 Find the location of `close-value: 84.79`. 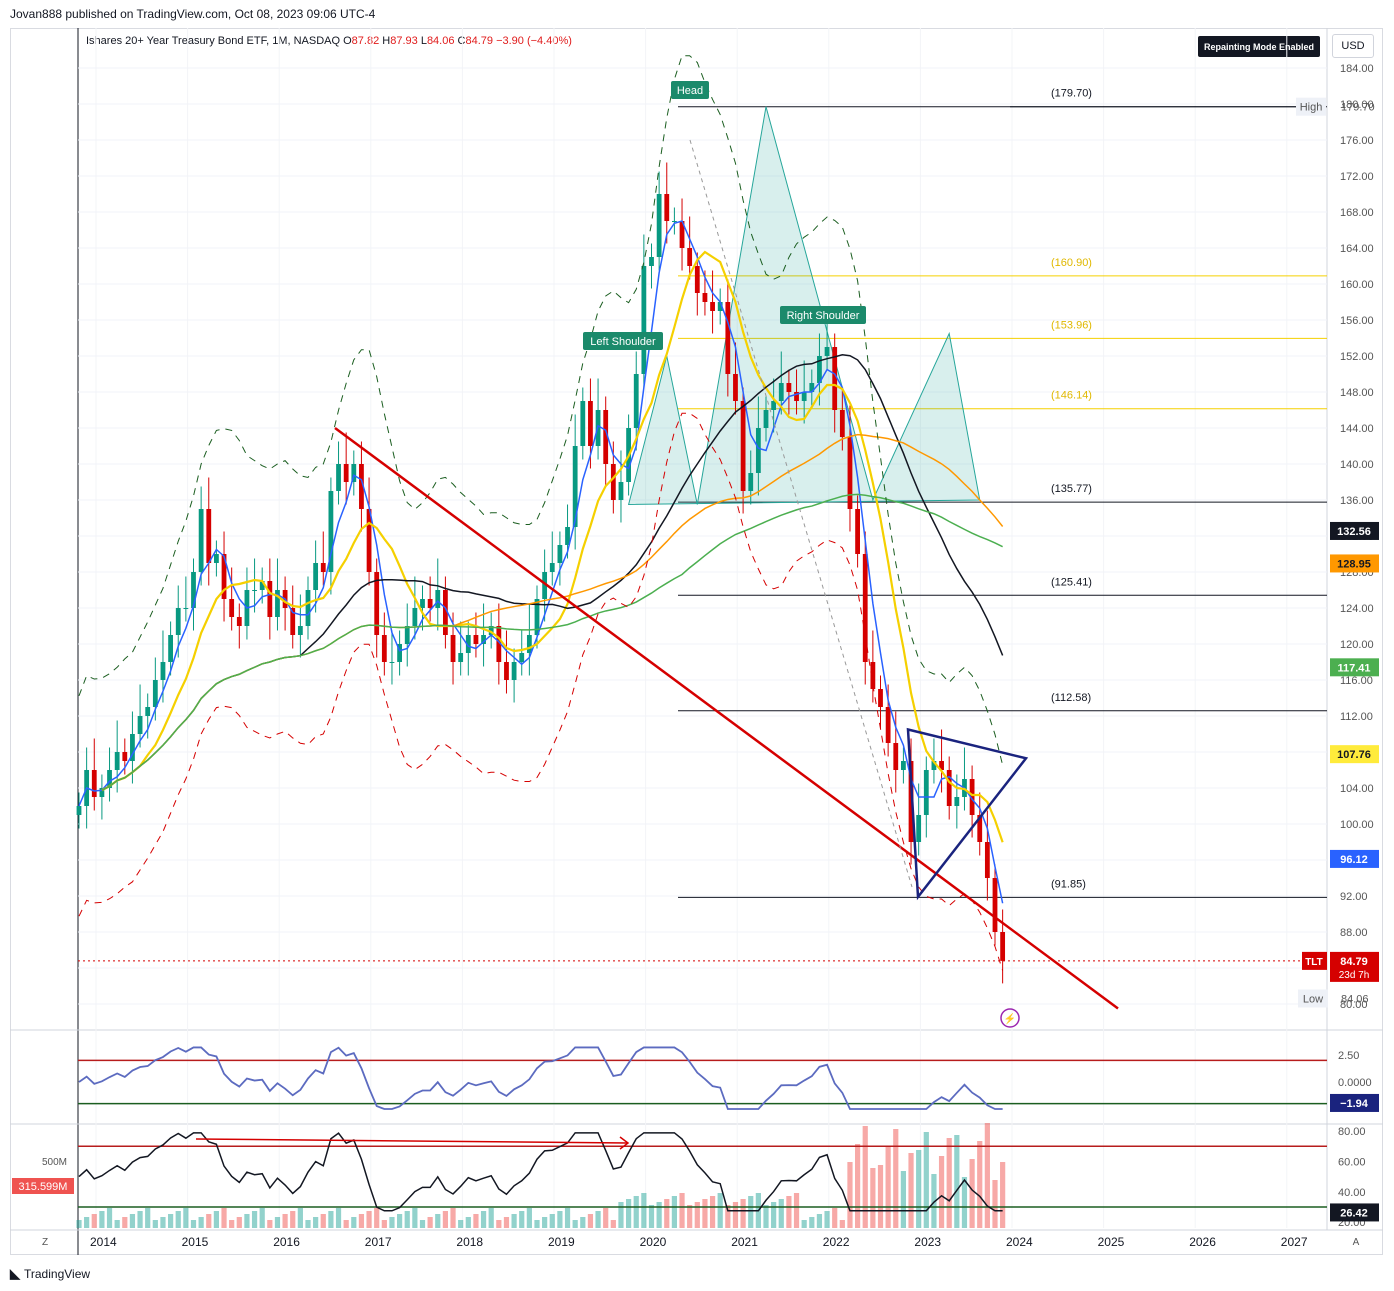

close-value: 84.79 is located at coordinates (479, 41).